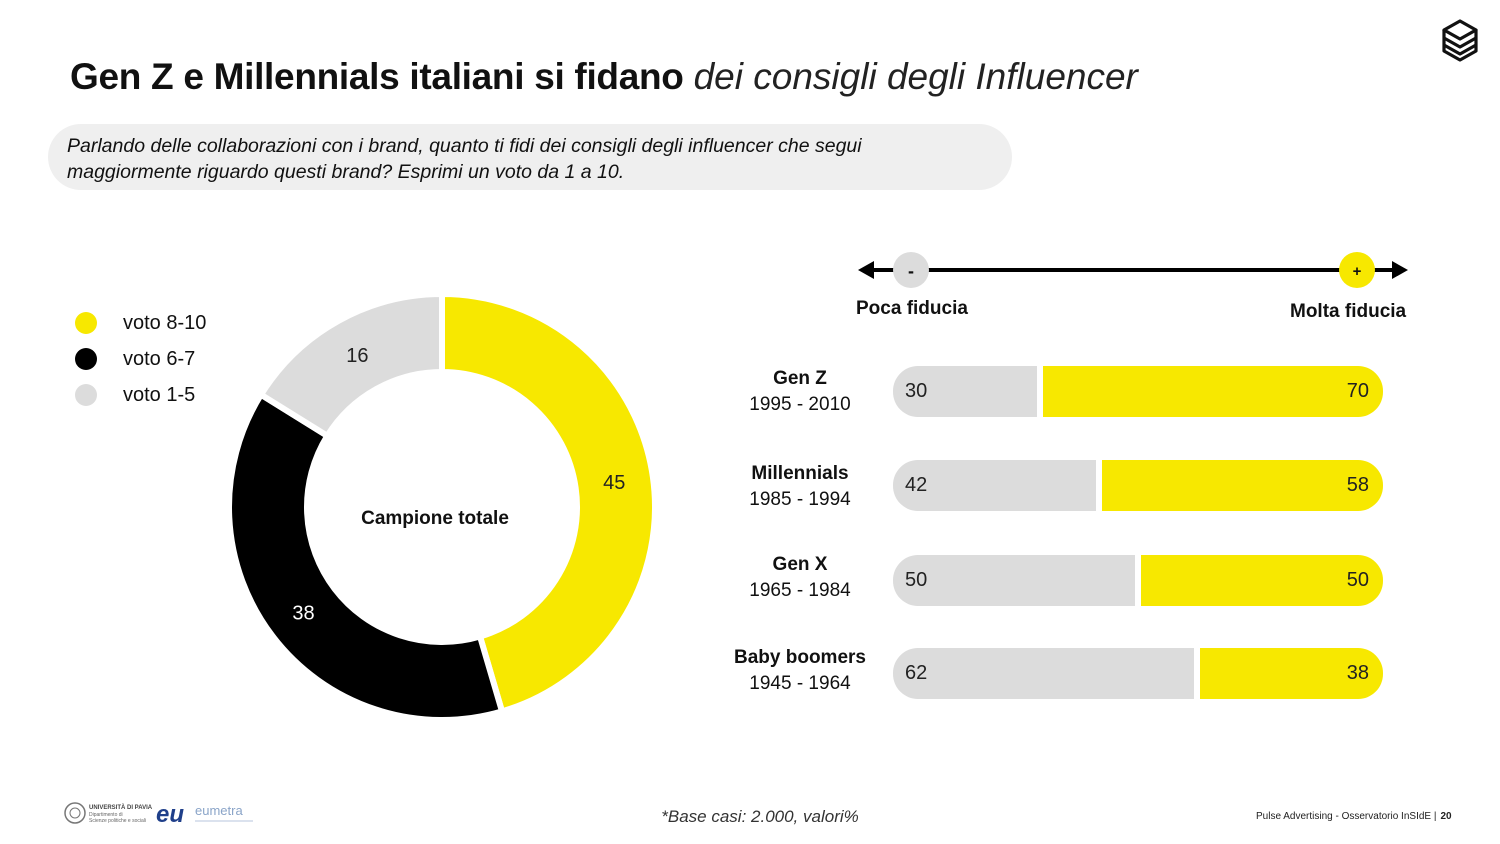 Image resolution: width=1500 pixels, height=844 pixels. I want to click on bar-value-grey: 62, so click(916, 673).